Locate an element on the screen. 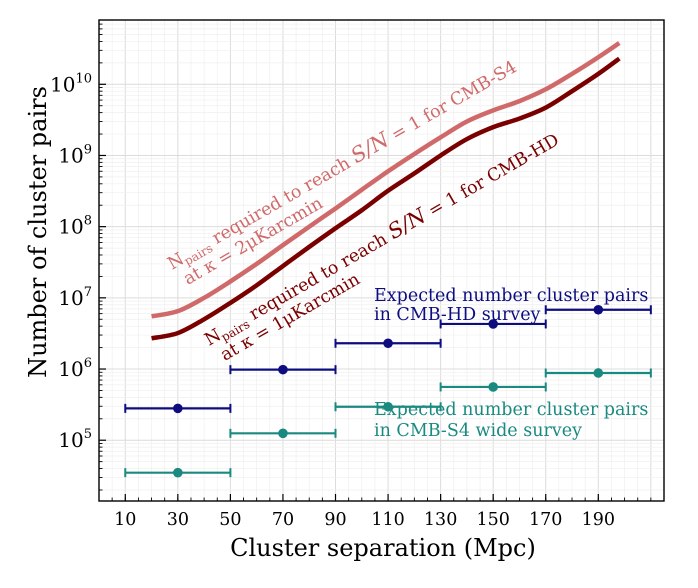 The height and width of the screenshot is (588, 698). x-tick-label: 50 is located at coordinates (230, 520).